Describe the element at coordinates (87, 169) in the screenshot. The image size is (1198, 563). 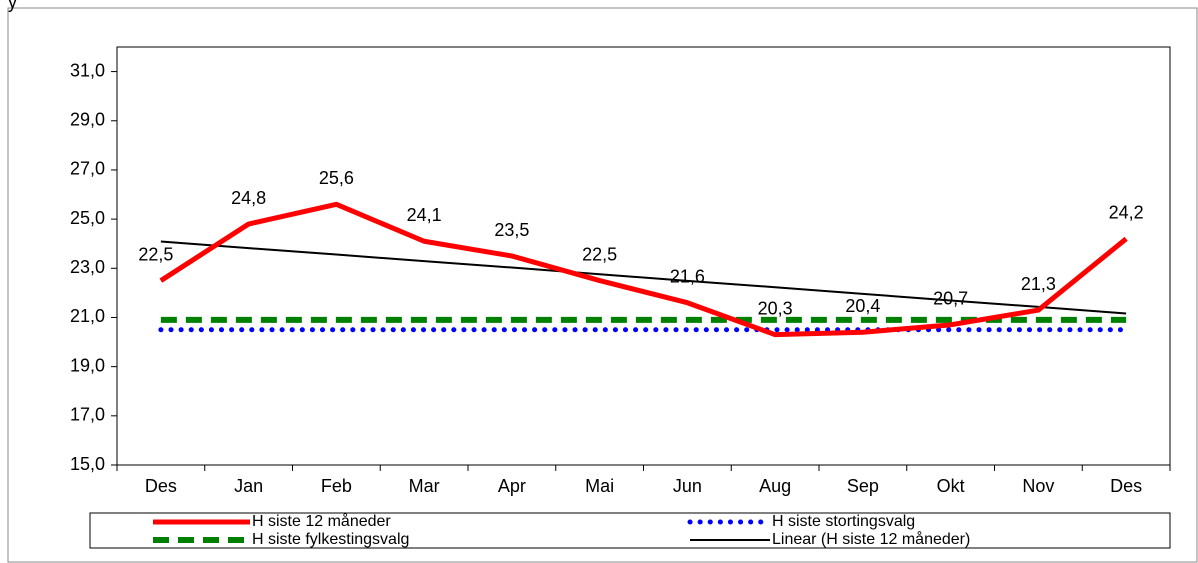
I see `y-tick-label: 27,0` at that location.